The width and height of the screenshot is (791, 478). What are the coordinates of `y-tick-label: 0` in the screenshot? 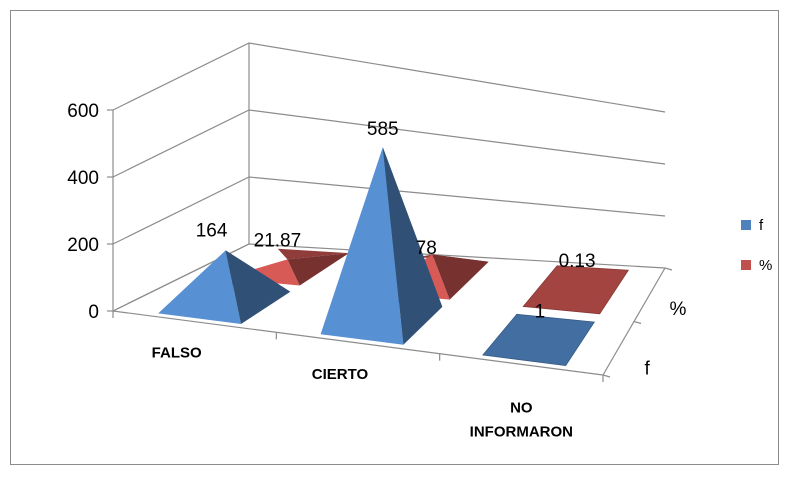 It's located at (93, 312).